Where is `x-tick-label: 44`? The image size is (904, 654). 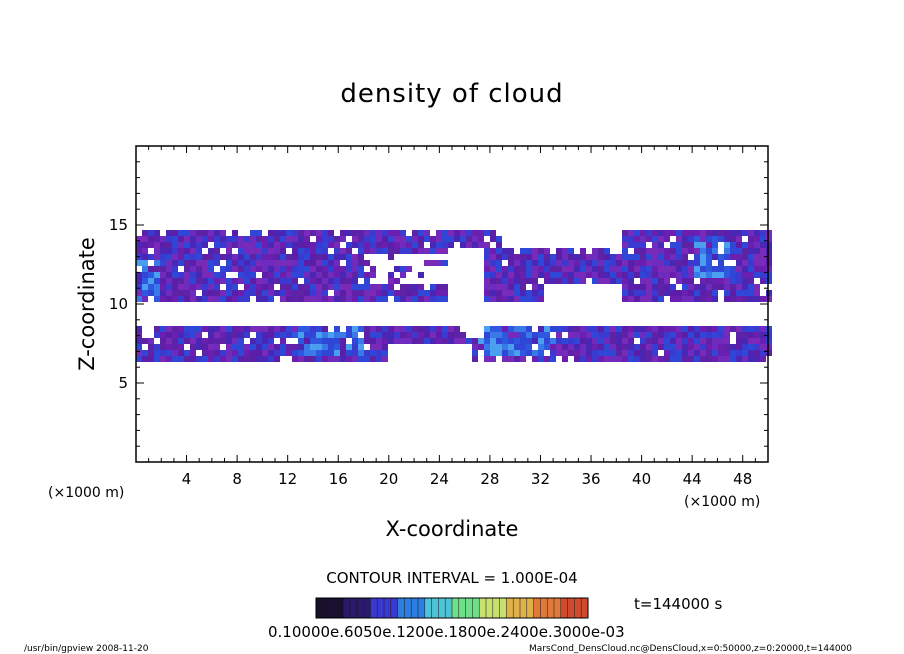
x-tick-label: 44 is located at coordinates (692, 479).